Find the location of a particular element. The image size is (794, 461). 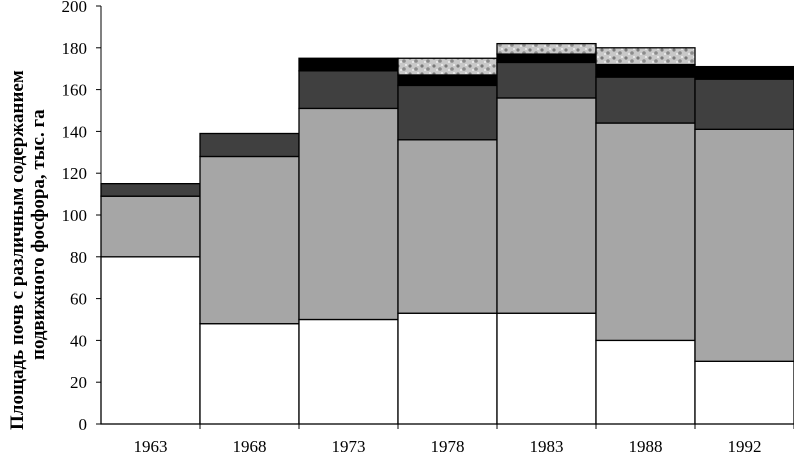

y-axis-label-line-2: подвижного фосфора, тыс. га is located at coordinates (38, 234).